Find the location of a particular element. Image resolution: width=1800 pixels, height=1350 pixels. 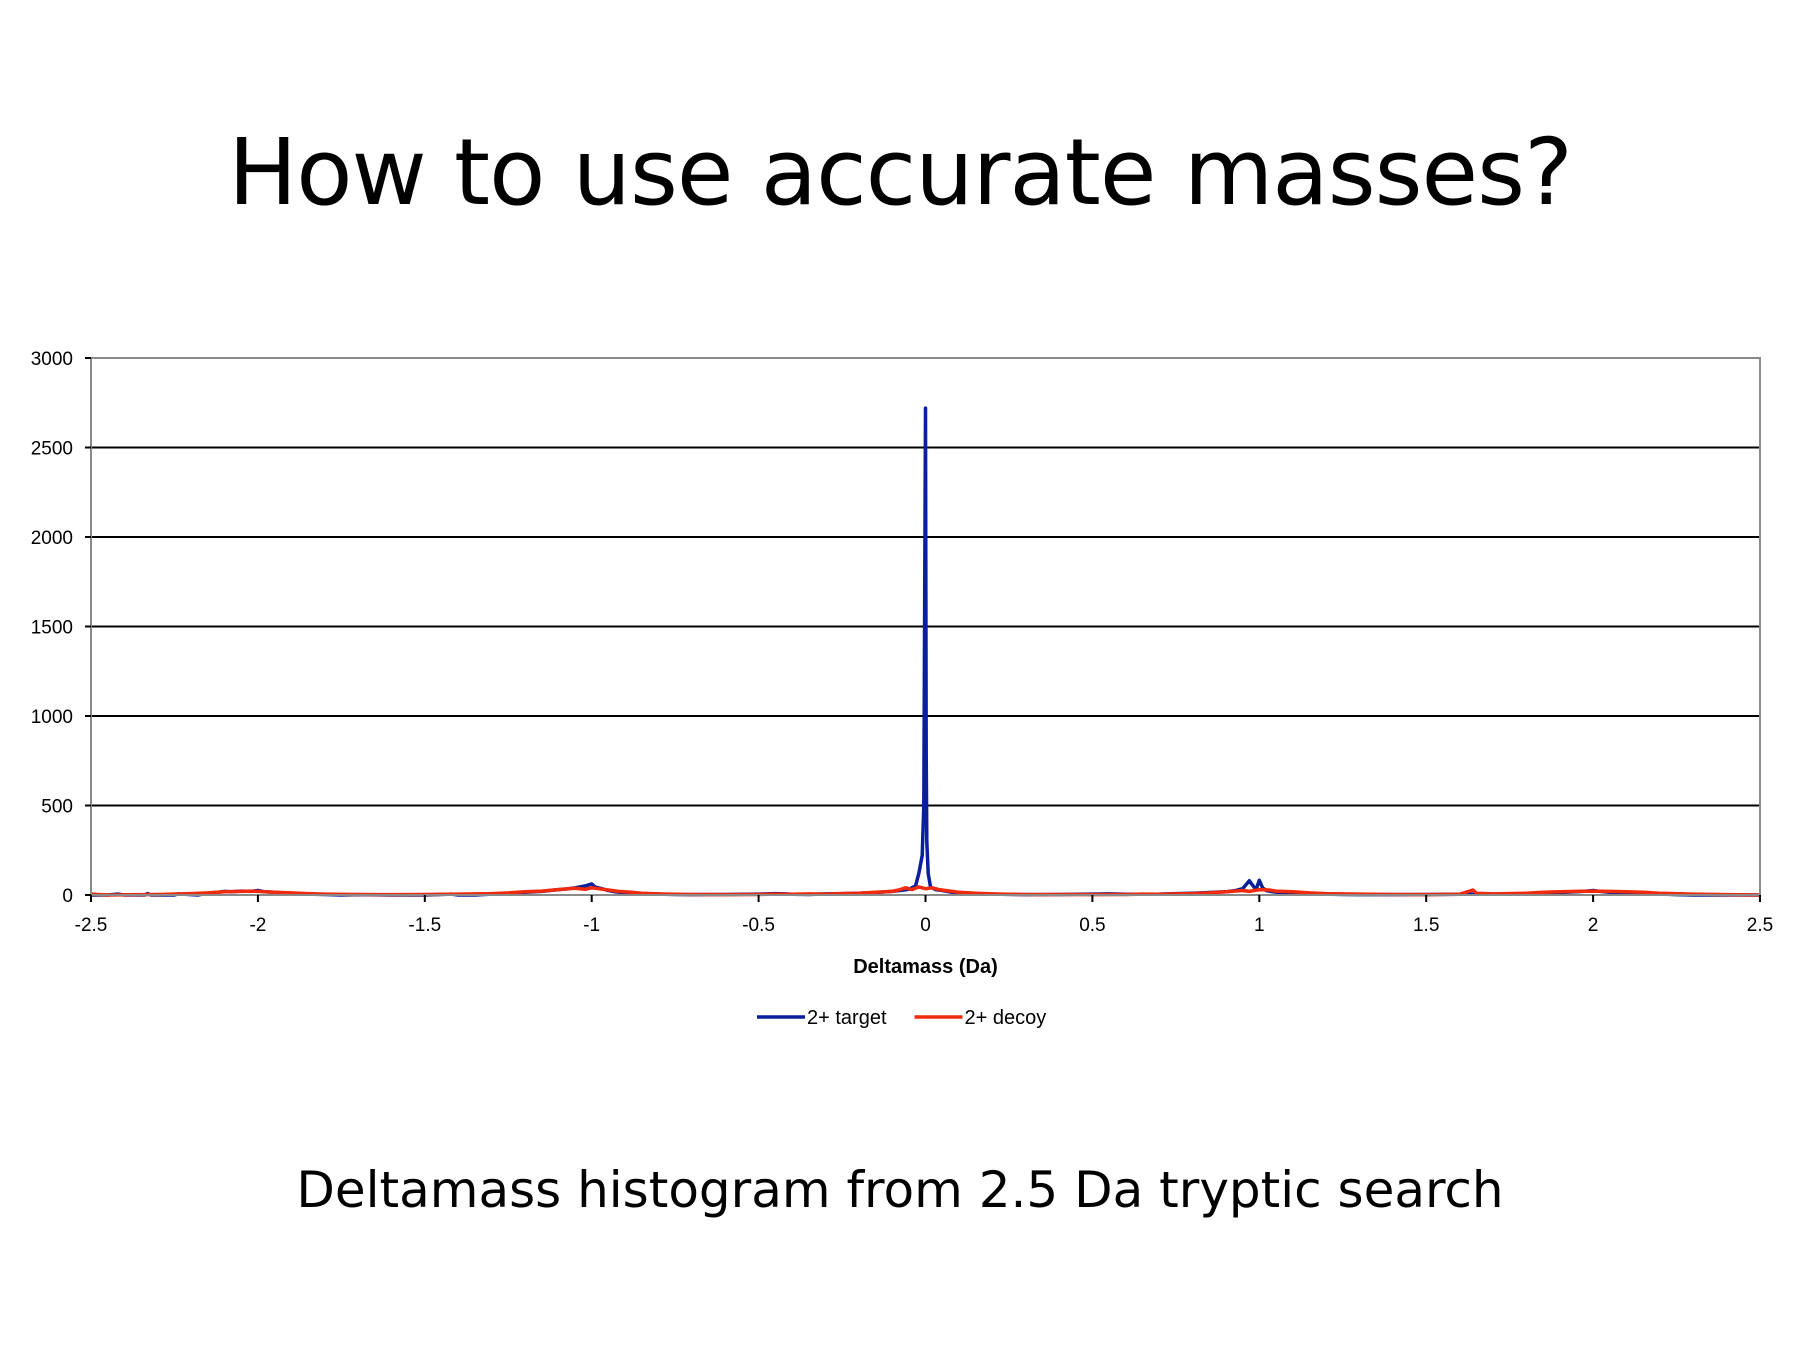

x-tick-label: 2 is located at coordinates (1593, 925).